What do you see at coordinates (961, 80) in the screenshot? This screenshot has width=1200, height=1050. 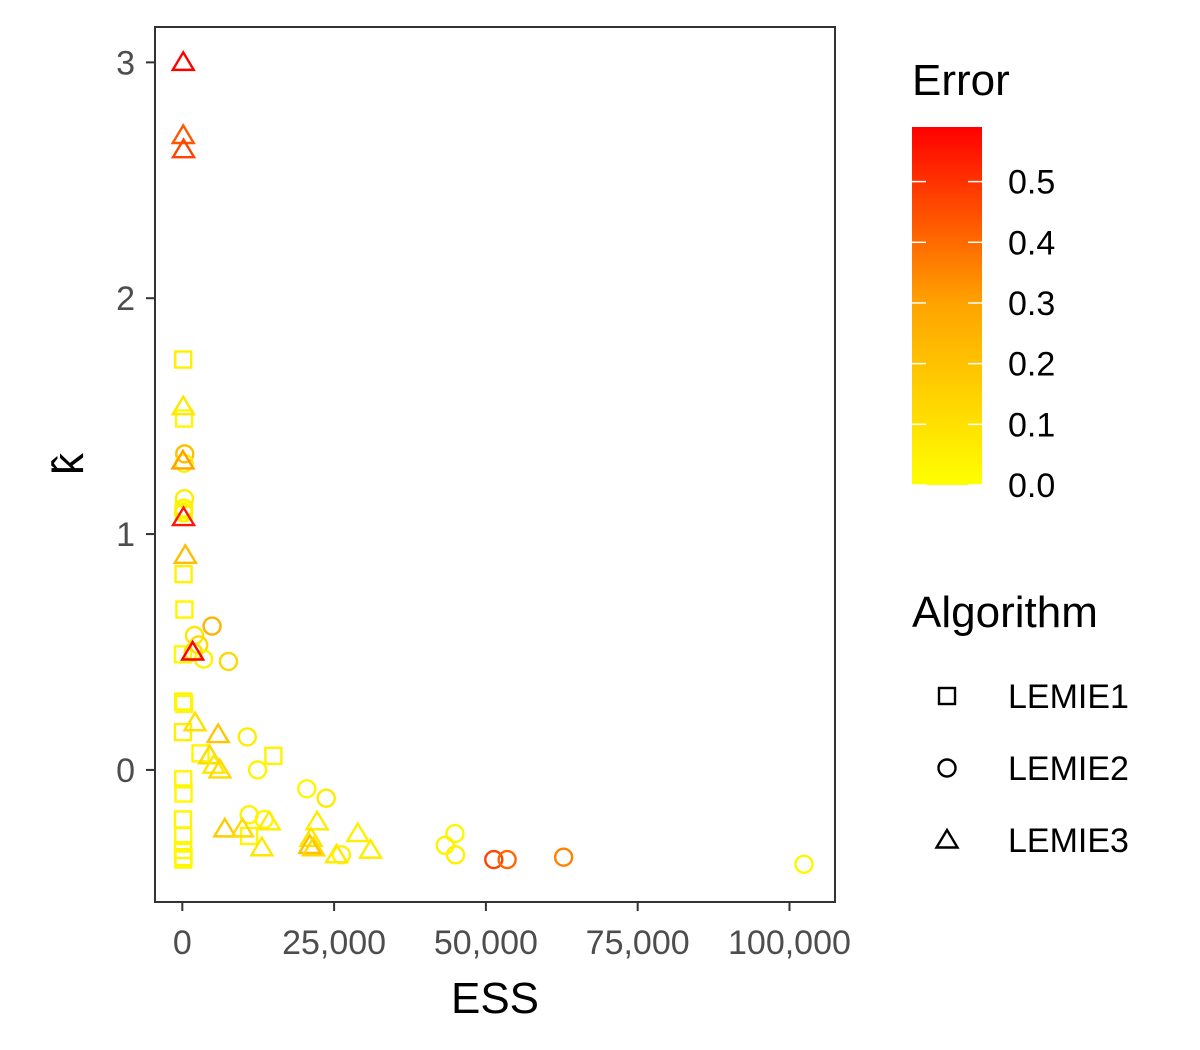 I see `color-legend-title: Error` at bounding box center [961, 80].